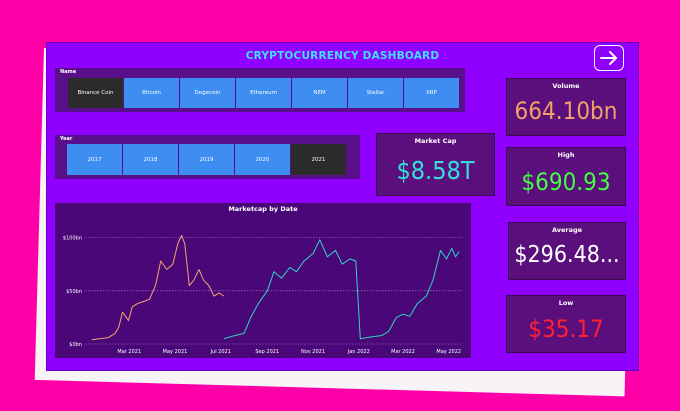 This screenshot has width=680, height=411. Describe the element at coordinates (342, 56) in the screenshot. I see `dashboard-title: CRYPTOCURRENCY DASHBOARD` at that location.